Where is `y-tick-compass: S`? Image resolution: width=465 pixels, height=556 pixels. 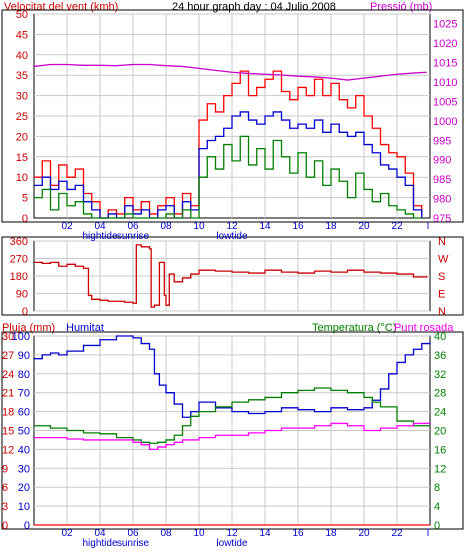
y-tick-compass: S is located at coordinates (441, 277).